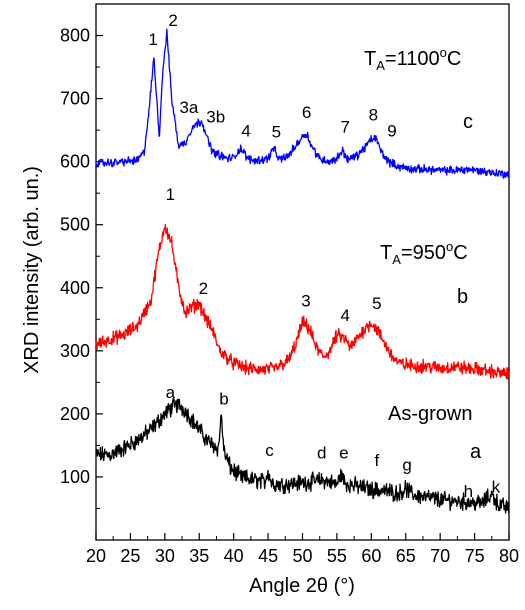 The image size is (525, 610). What do you see at coordinates (75, 351) in the screenshot?
I see `y-tick-label: 300` at bounding box center [75, 351].